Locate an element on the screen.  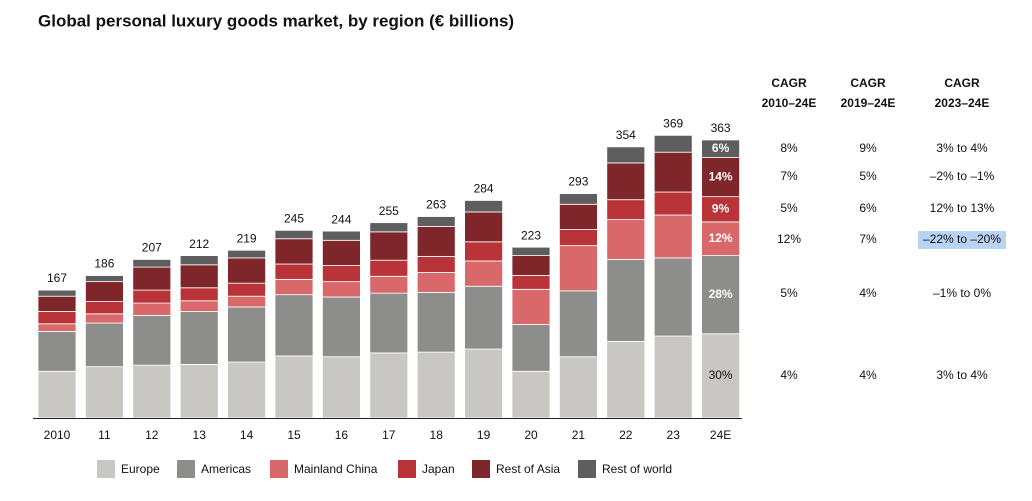
segment-label: 6% is located at coordinates (721, 148).